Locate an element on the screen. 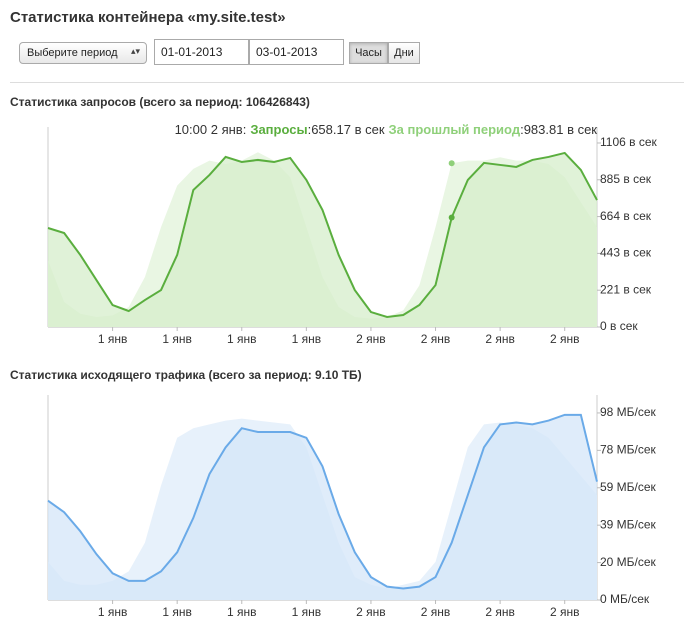  divider is located at coordinates (347, 82).